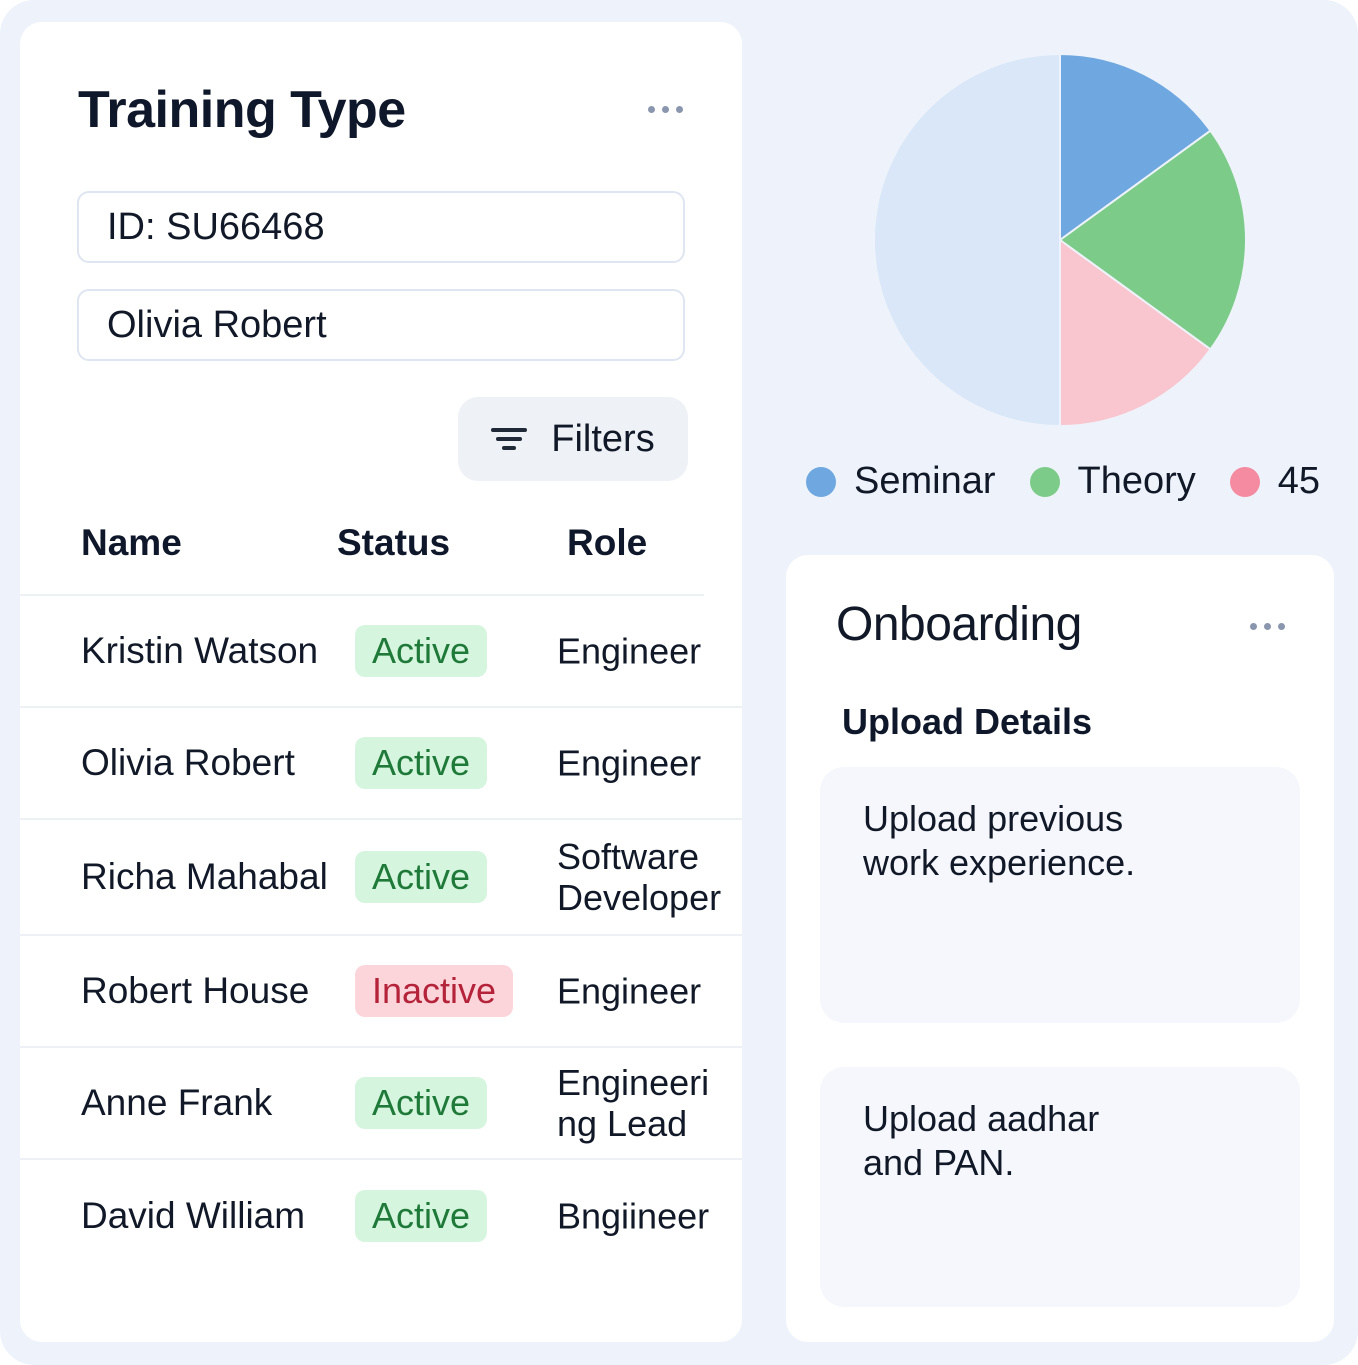 The image size is (1358, 1365). What do you see at coordinates (381, 227) in the screenshot?
I see `id-input` at bounding box center [381, 227].